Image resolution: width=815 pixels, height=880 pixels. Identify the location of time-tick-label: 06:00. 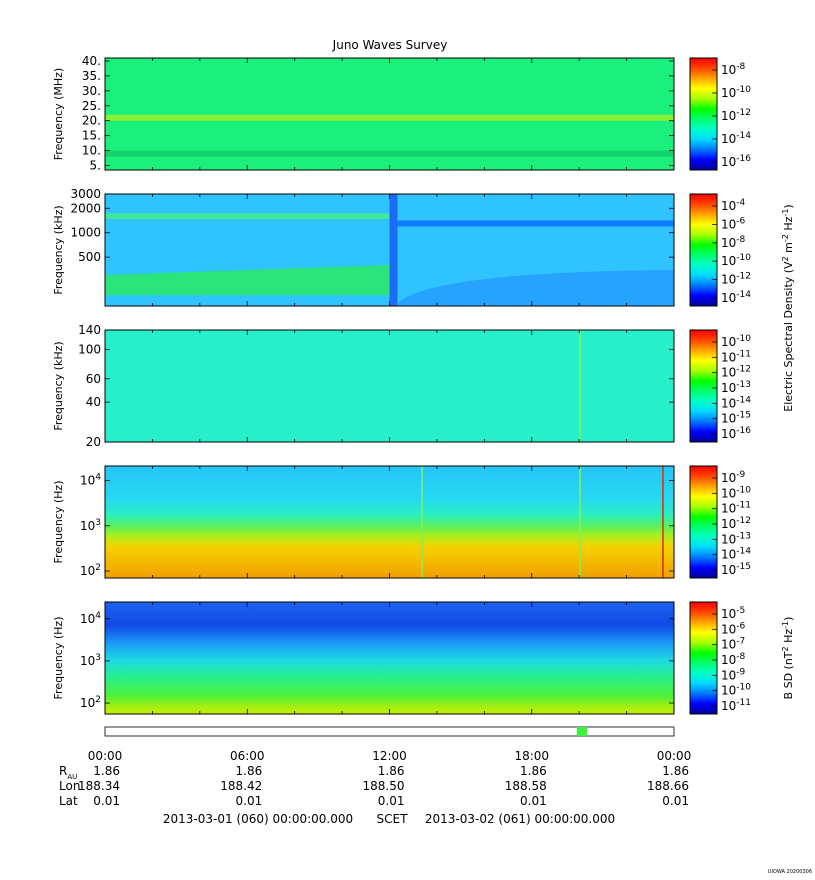
(247, 756).